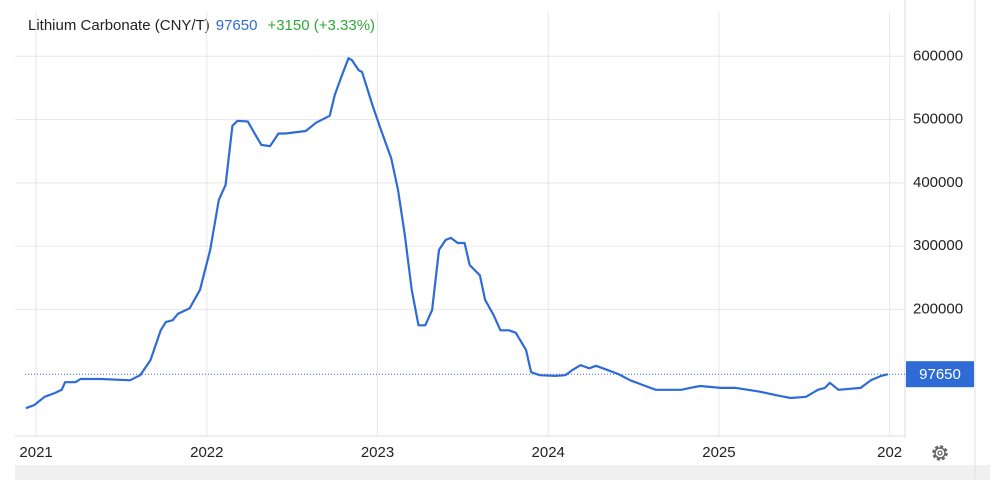  Describe the element at coordinates (321, 25) in the screenshot. I see `change: +3150 (+3.33%)` at that location.